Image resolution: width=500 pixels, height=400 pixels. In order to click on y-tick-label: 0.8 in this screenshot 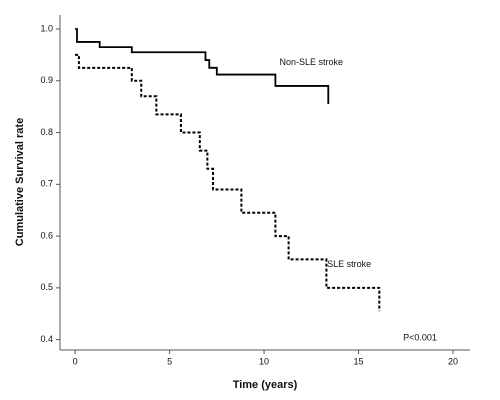, I will do `click(46, 132)`.